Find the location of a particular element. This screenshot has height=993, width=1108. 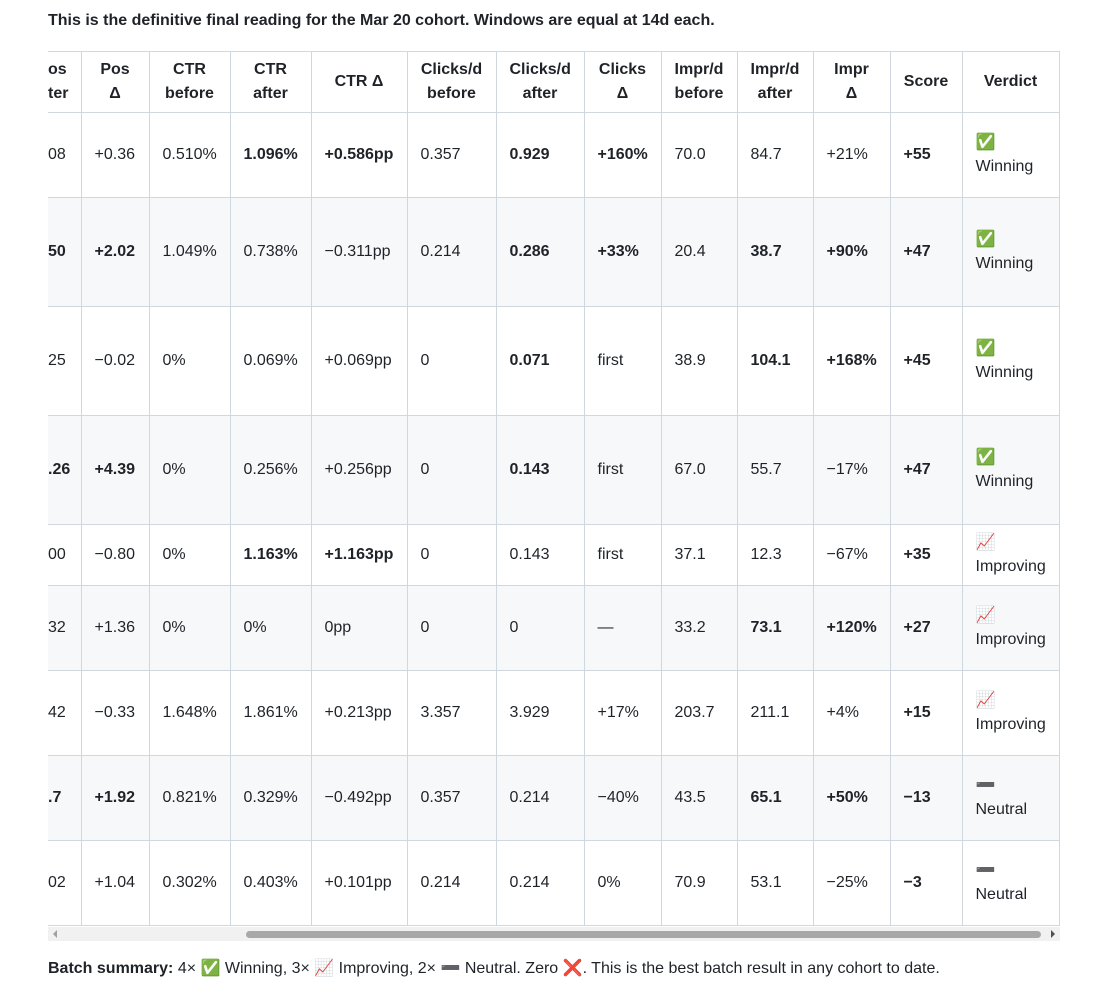

cell-text: 0.256% is located at coordinates (270, 469).